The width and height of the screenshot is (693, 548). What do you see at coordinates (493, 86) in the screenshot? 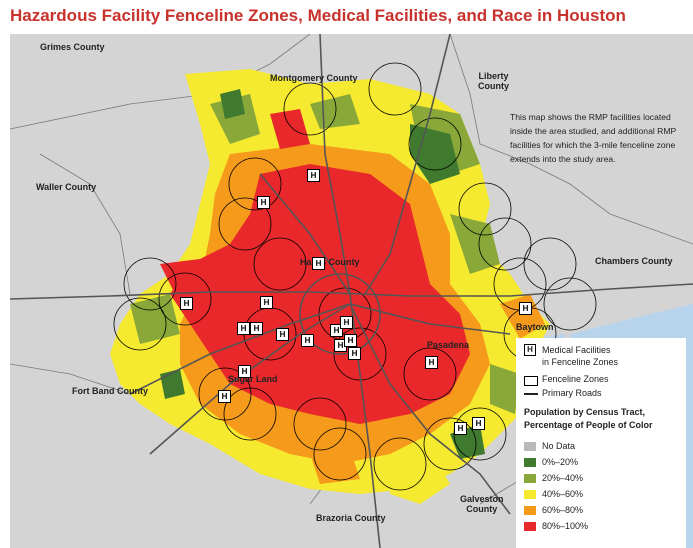
I see `liberty-line-2: County` at bounding box center [493, 86].